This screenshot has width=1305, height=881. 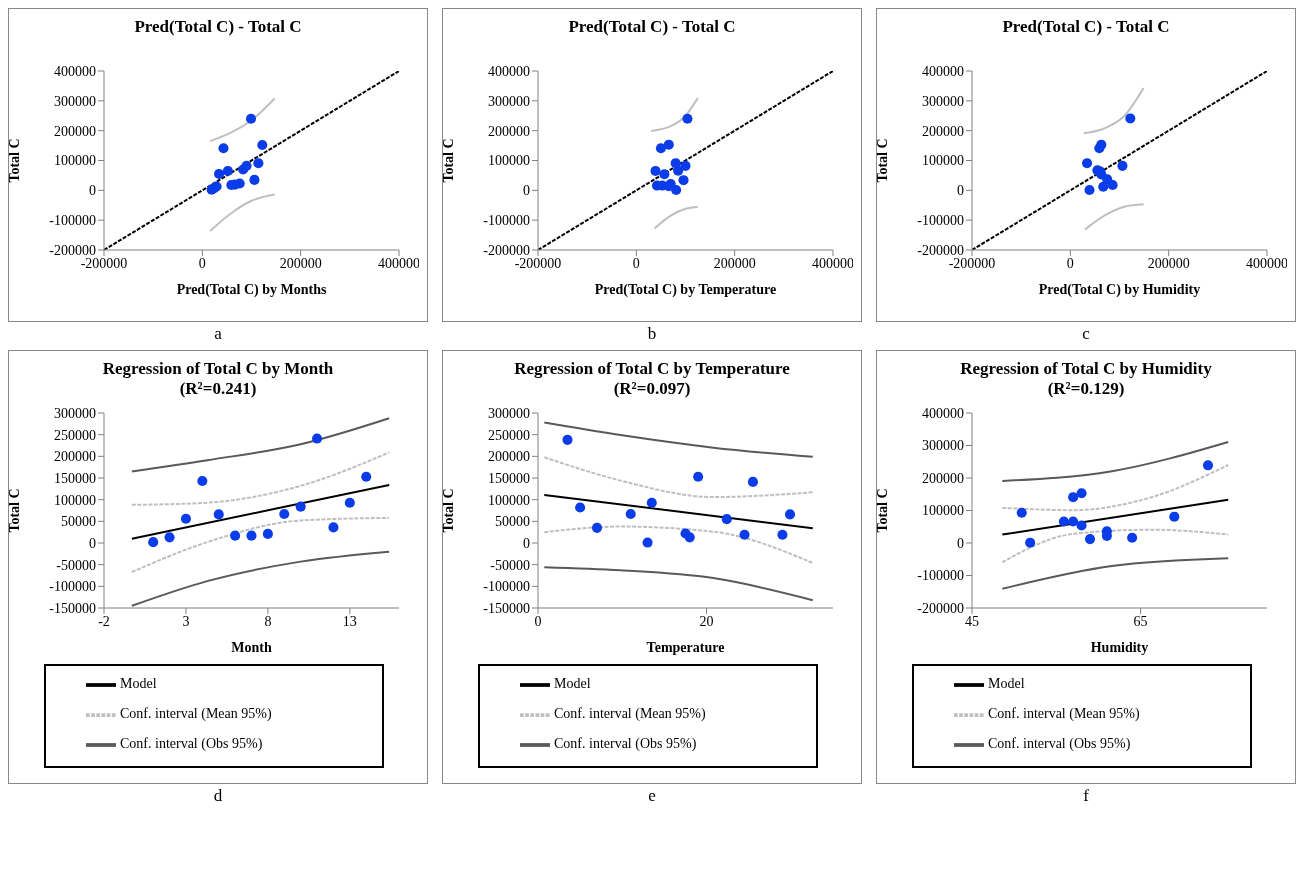 What do you see at coordinates (1086, 379) in the screenshot?
I see `chart-title: Regression of Total C by Humidity (R²=0.129)` at bounding box center [1086, 379].